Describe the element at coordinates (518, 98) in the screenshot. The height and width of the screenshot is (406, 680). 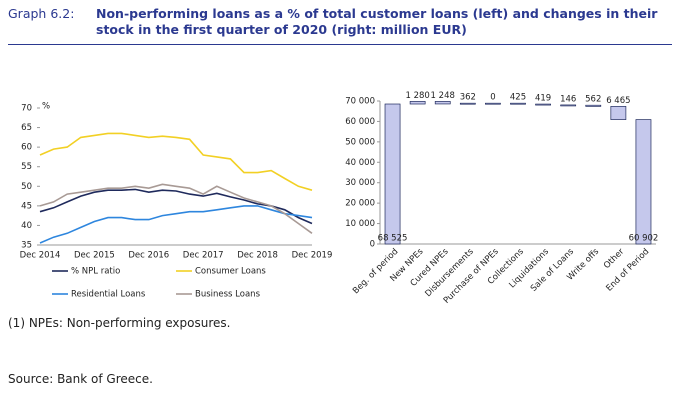
I see `value-label: 425` at that location.